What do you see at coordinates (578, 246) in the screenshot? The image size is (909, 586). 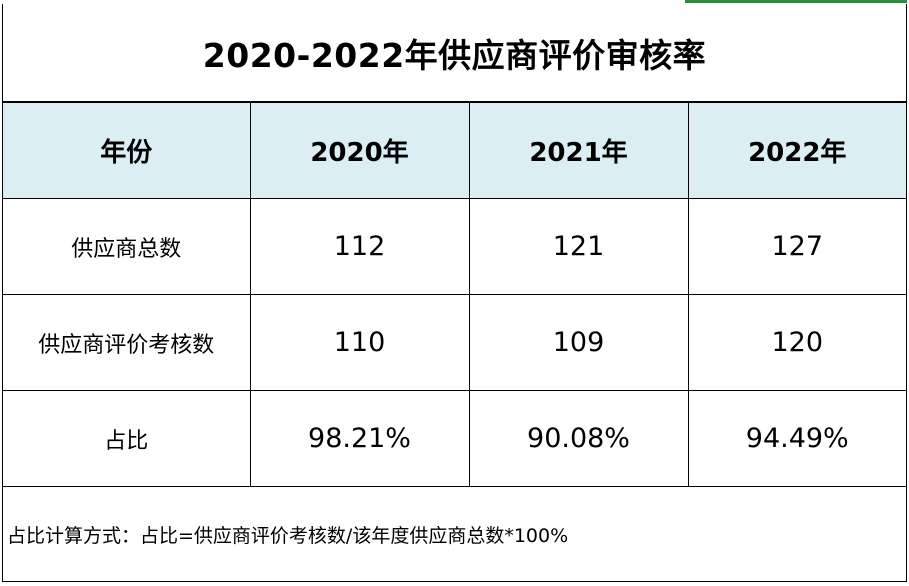 I see `table-cell: 121` at bounding box center [578, 246].